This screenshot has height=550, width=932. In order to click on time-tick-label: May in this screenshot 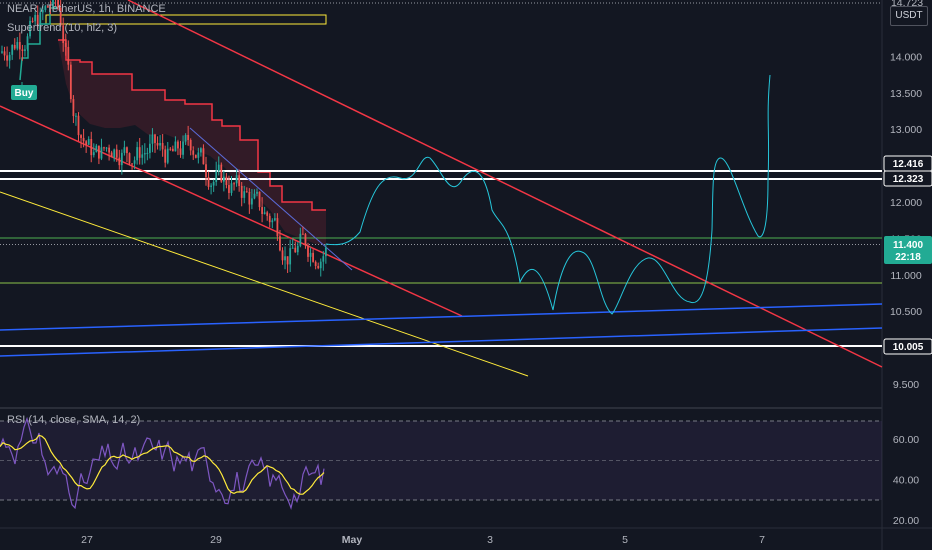, I will do `click(352, 540)`.